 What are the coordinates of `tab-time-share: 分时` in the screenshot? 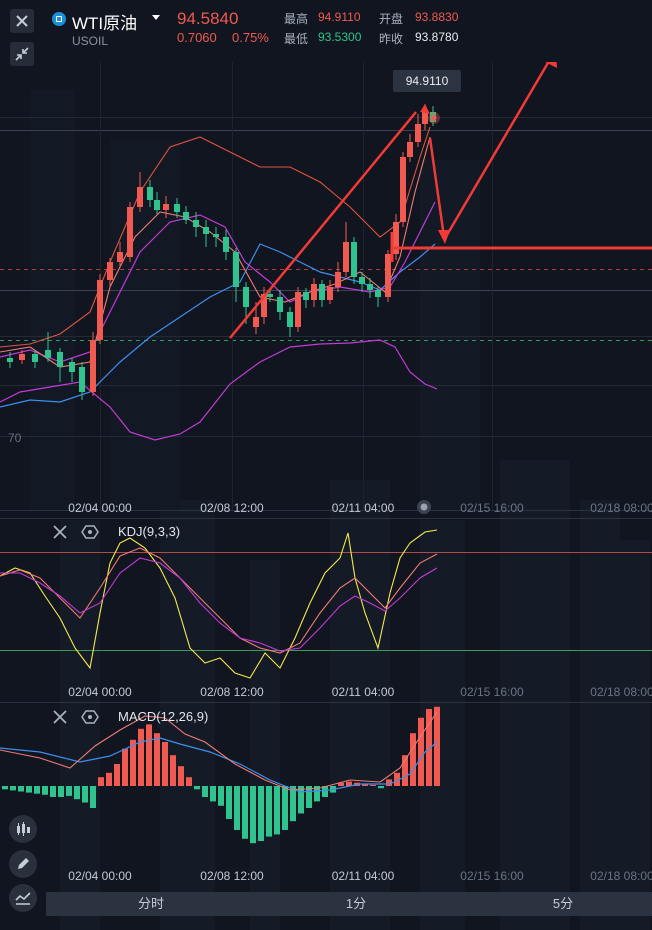 It's located at (150, 903).